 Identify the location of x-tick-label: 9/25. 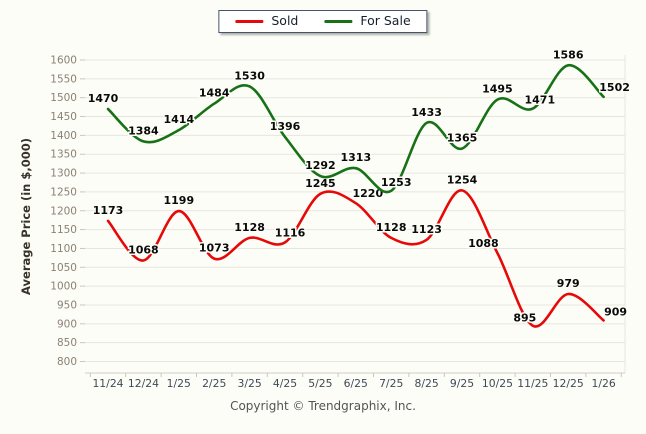
(462, 383).